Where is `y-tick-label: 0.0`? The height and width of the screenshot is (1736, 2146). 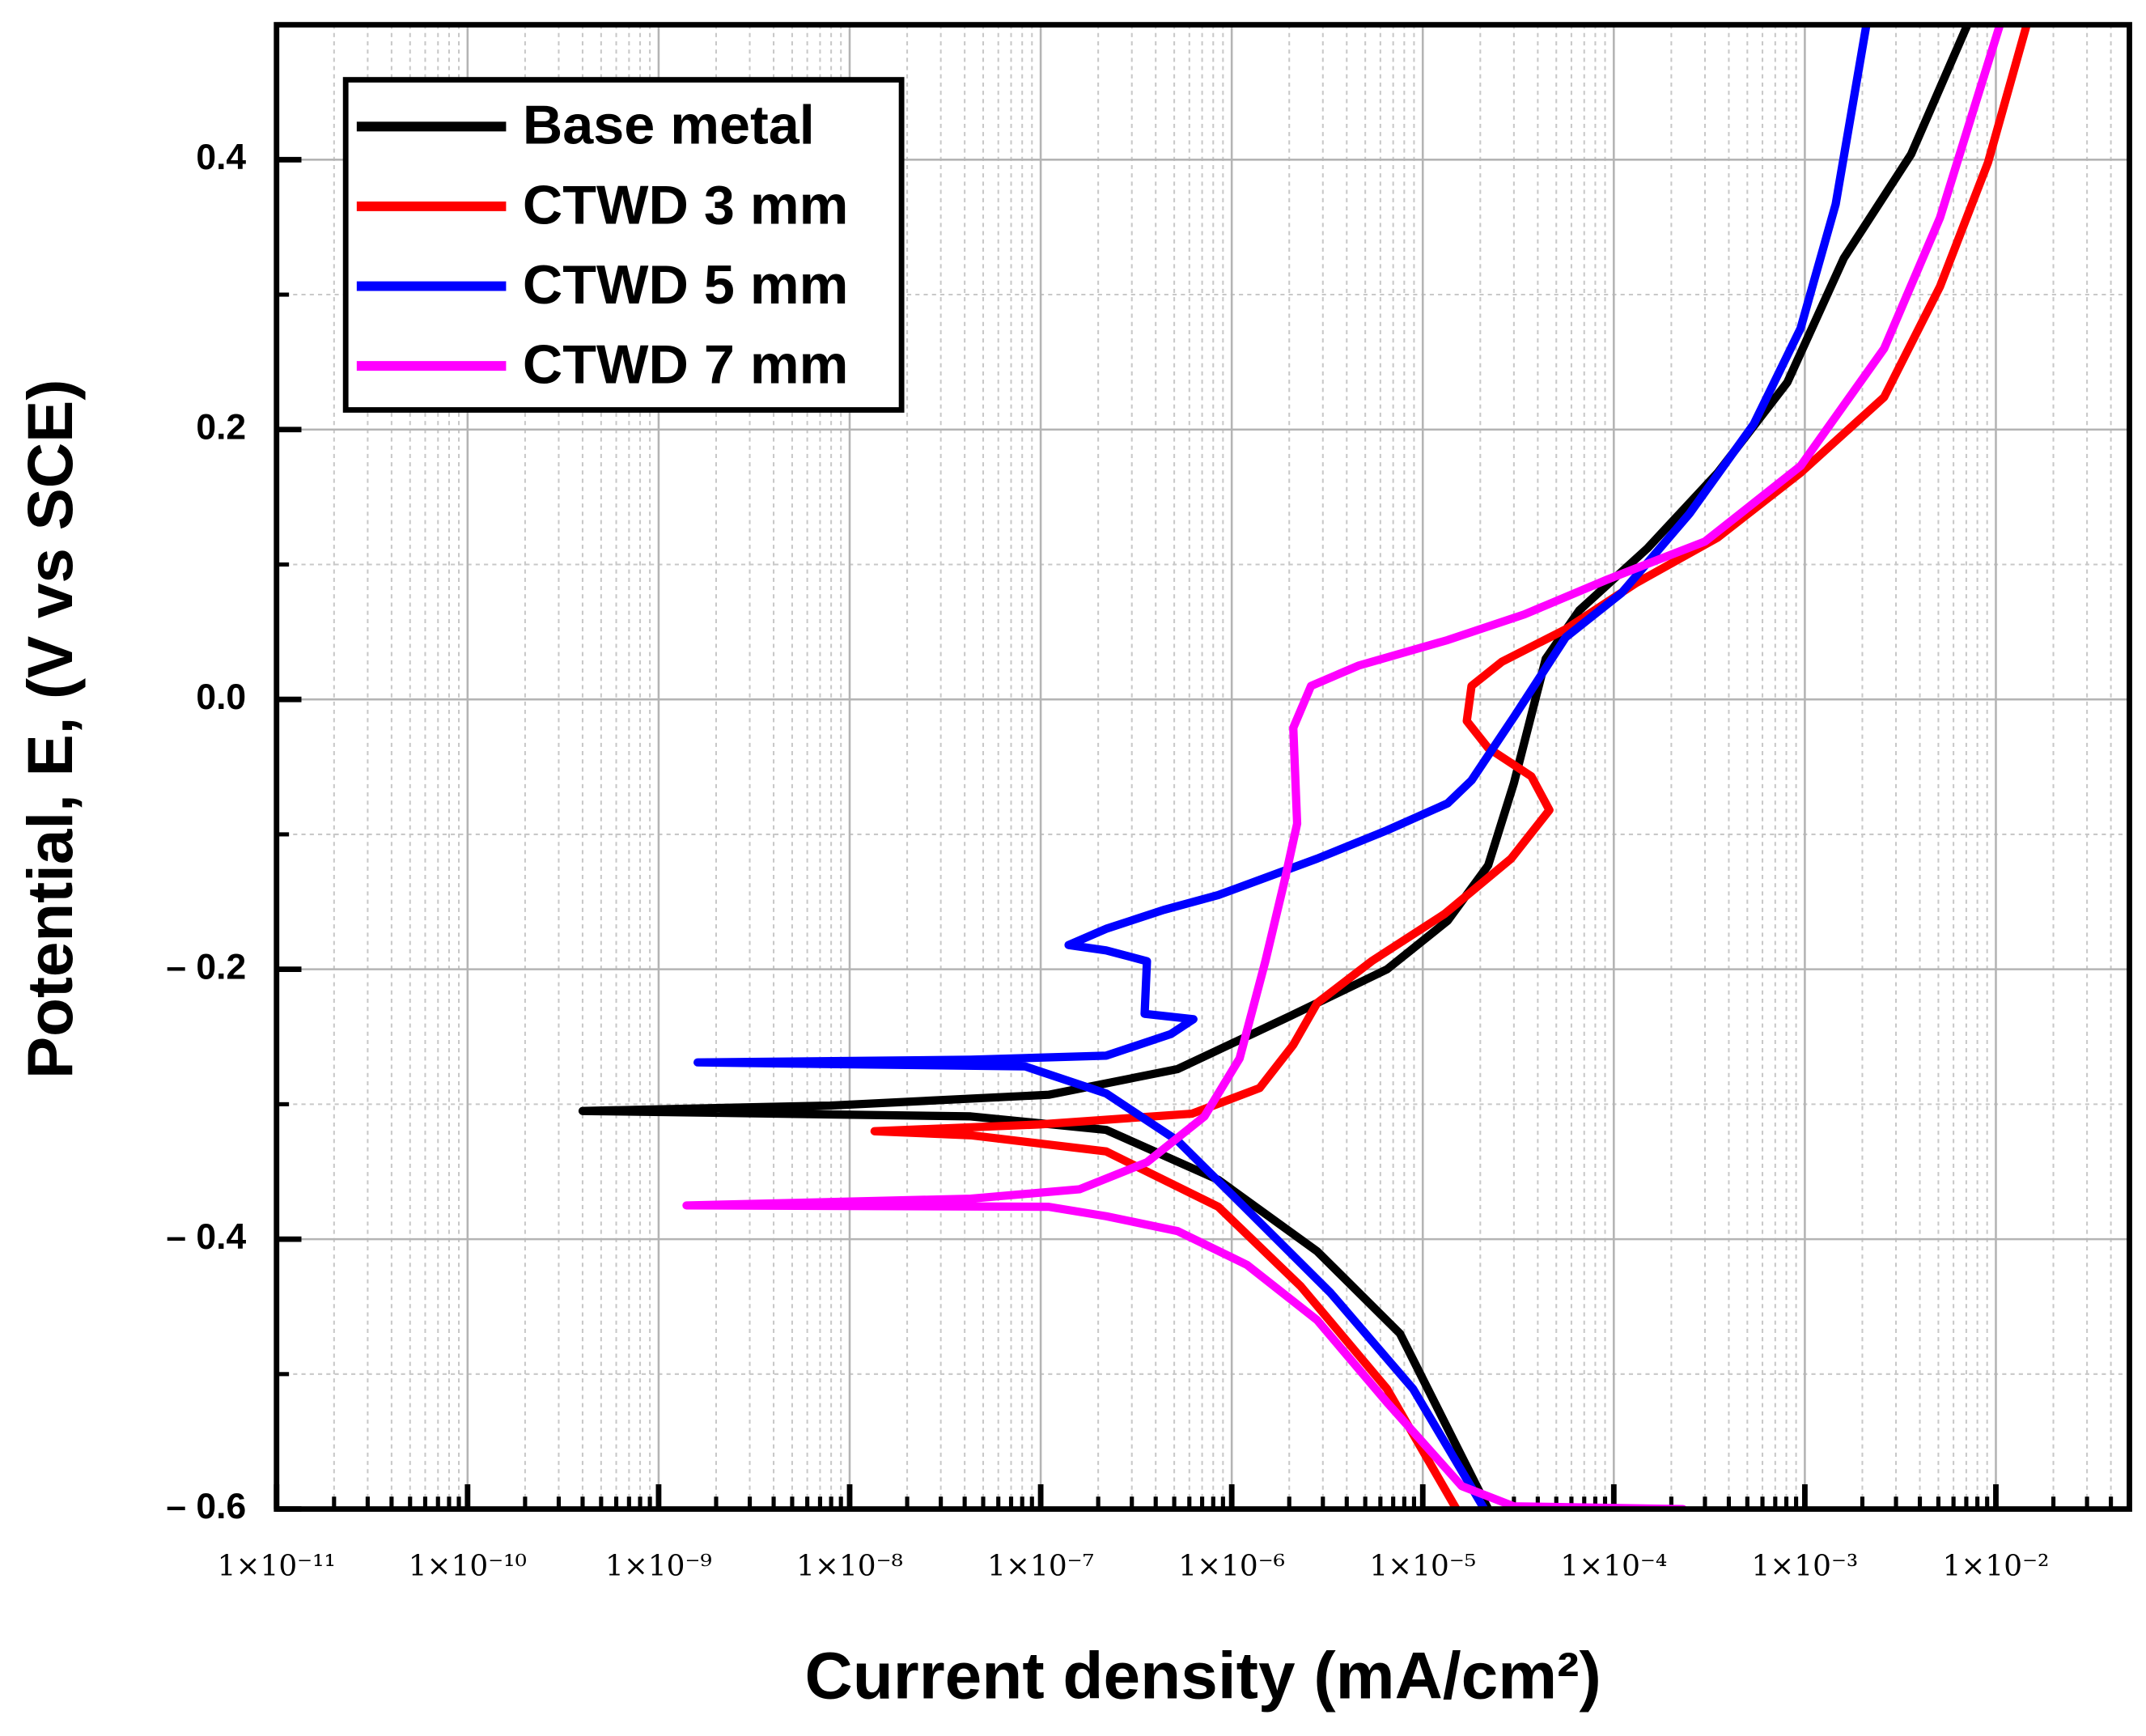 y-tick-label: 0.0 is located at coordinates (221, 697).